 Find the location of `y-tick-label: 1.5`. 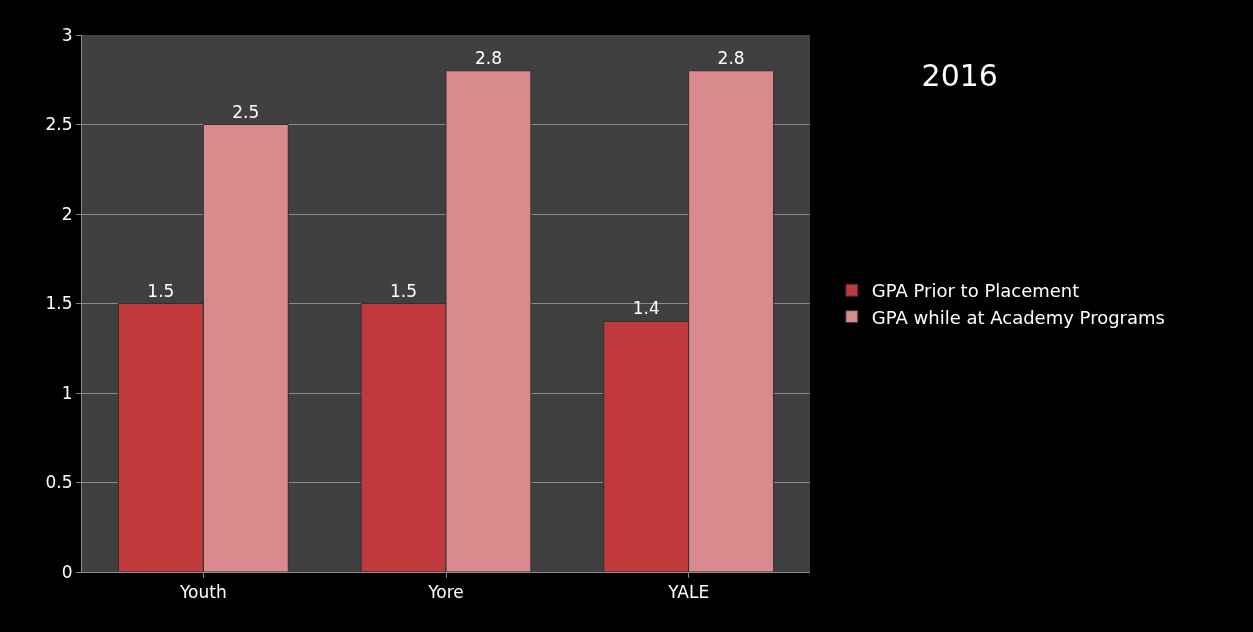

y-tick-label: 1.5 is located at coordinates (59, 303).